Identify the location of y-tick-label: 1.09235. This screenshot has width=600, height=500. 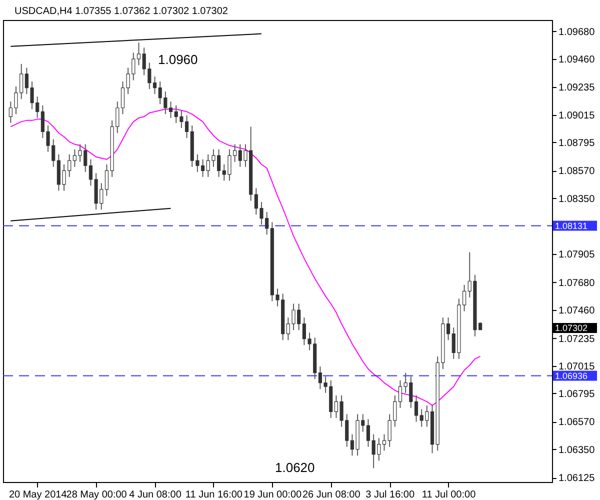
(577, 88).